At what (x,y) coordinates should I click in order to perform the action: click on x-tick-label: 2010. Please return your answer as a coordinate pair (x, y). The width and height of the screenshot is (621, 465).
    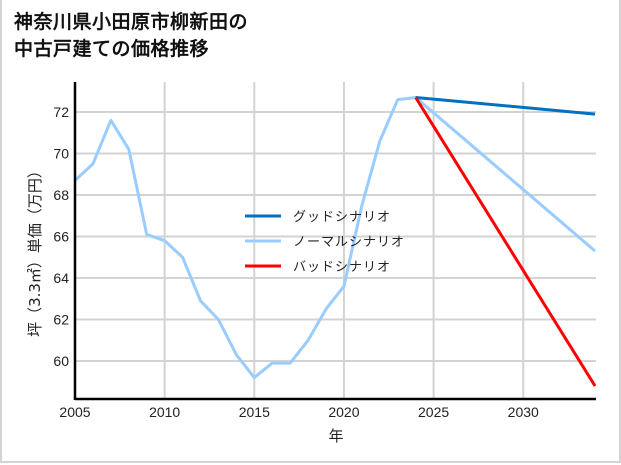
    Looking at the image, I should click on (164, 412).